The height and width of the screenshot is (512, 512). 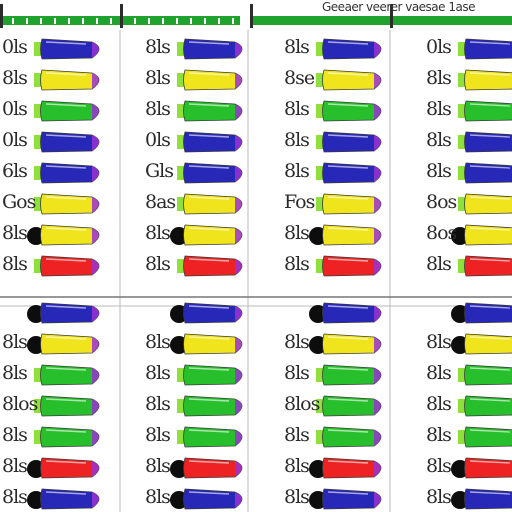 I want to click on row-label: Gls, so click(x=159, y=171).